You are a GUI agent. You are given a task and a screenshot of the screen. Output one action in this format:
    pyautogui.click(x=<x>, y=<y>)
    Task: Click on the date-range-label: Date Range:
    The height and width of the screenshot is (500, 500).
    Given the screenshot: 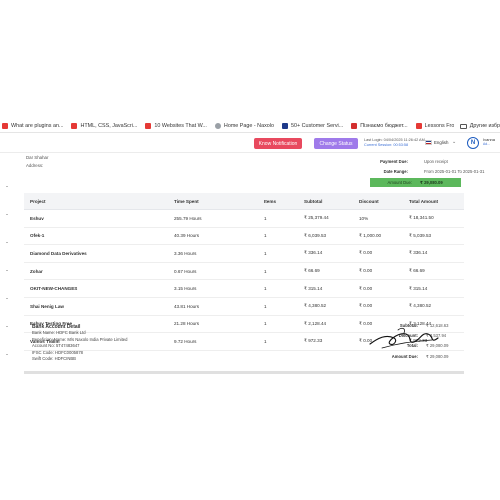 What is the action you would take?
    pyautogui.click(x=395, y=171)
    